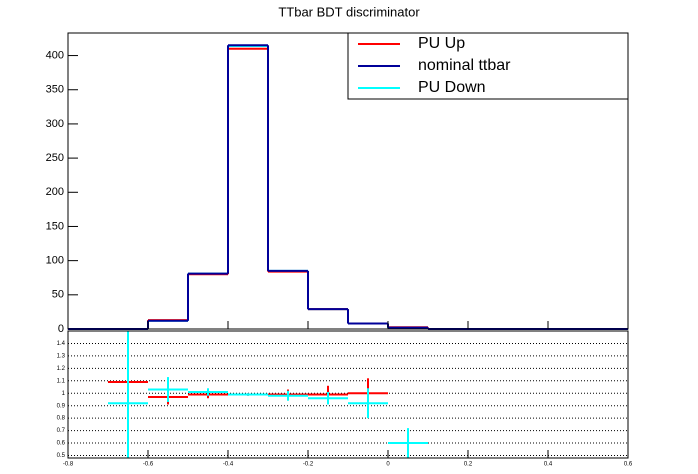 The height and width of the screenshot is (474, 698). What do you see at coordinates (55, 226) in the screenshot?
I see `y-tick-label: 150` at bounding box center [55, 226].